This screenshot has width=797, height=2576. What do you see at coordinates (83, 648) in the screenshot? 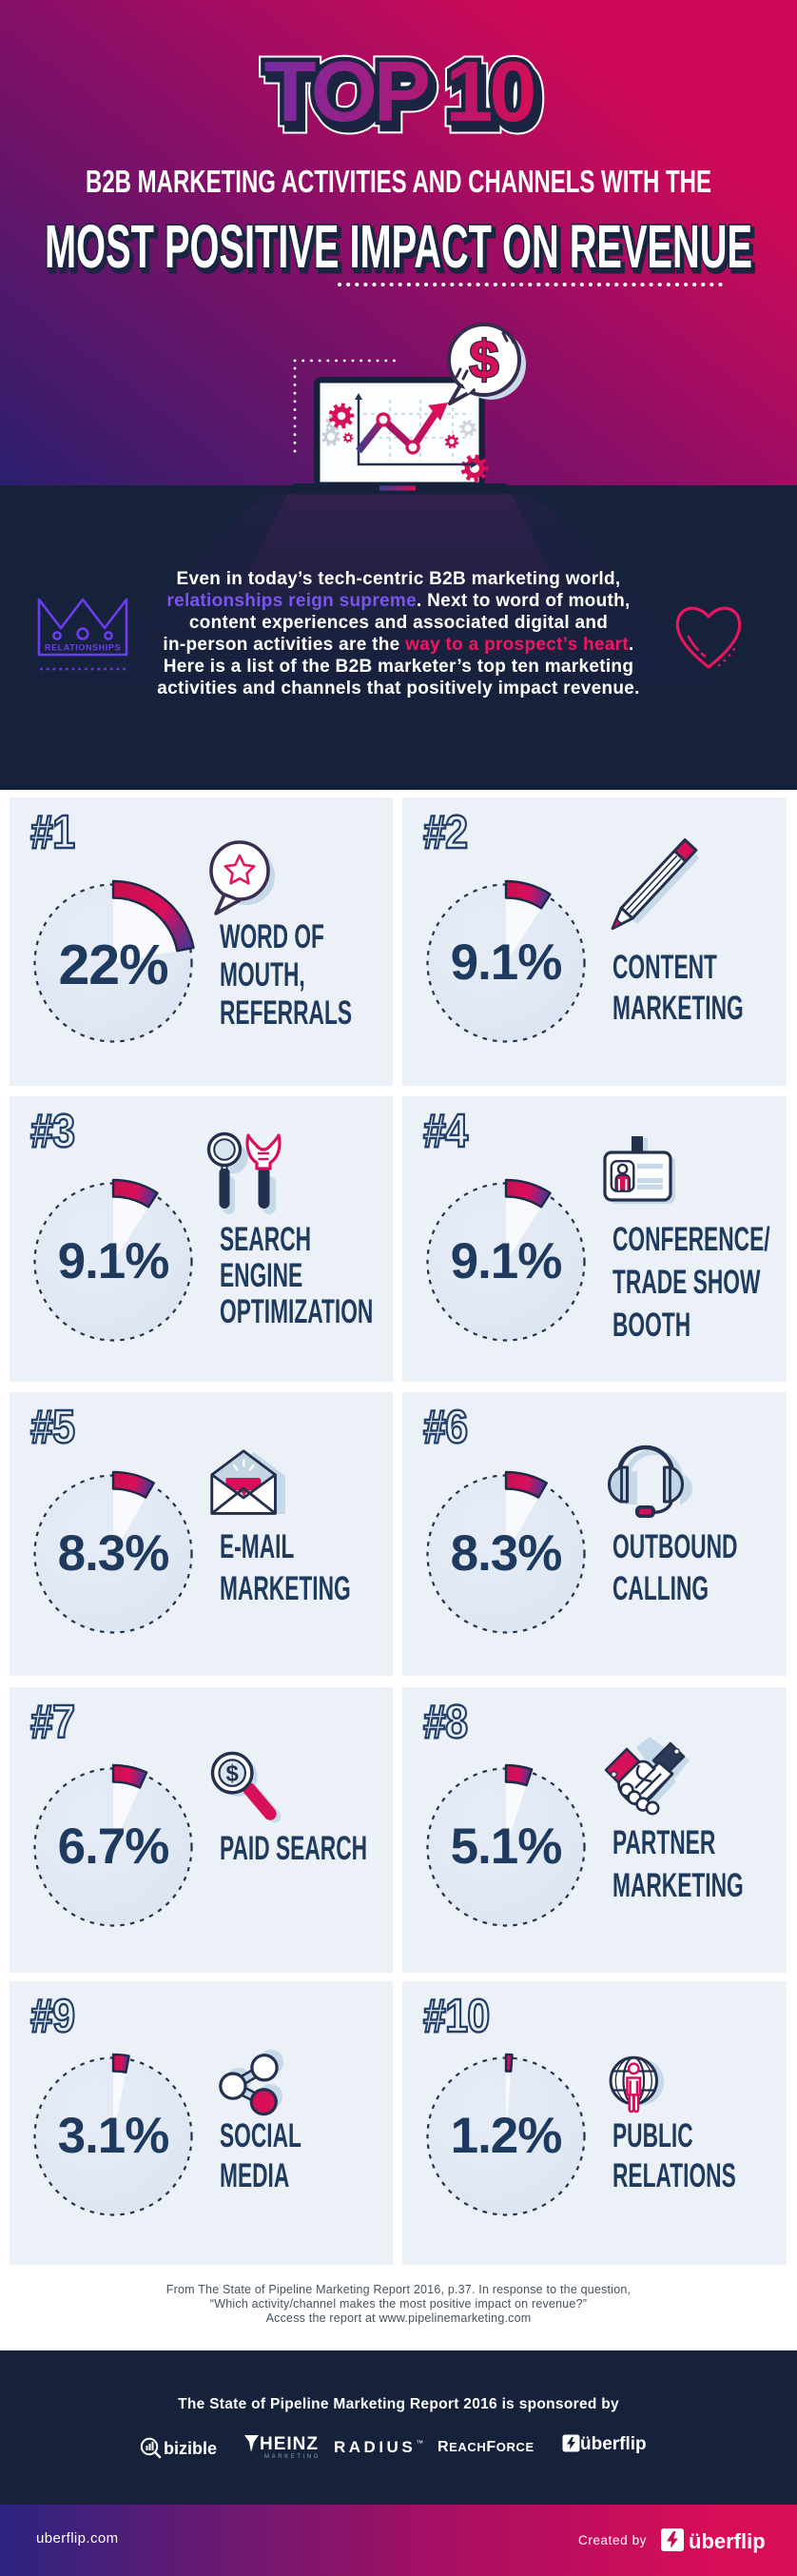
I see `svg-text: RELATIONSHIPS` at bounding box center [83, 648].